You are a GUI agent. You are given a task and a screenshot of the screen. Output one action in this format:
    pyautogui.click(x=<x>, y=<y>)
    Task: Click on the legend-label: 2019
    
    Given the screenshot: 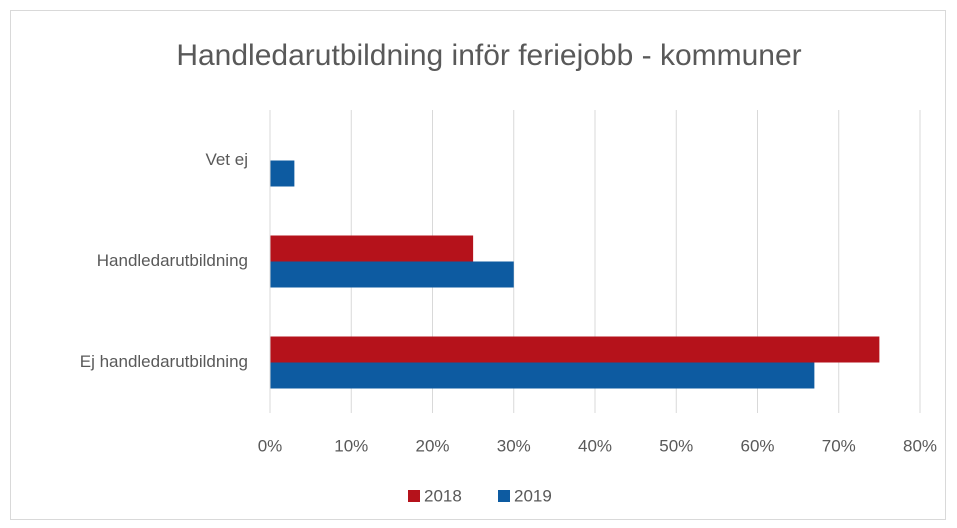 What is the action you would take?
    pyautogui.click(x=533, y=495)
    